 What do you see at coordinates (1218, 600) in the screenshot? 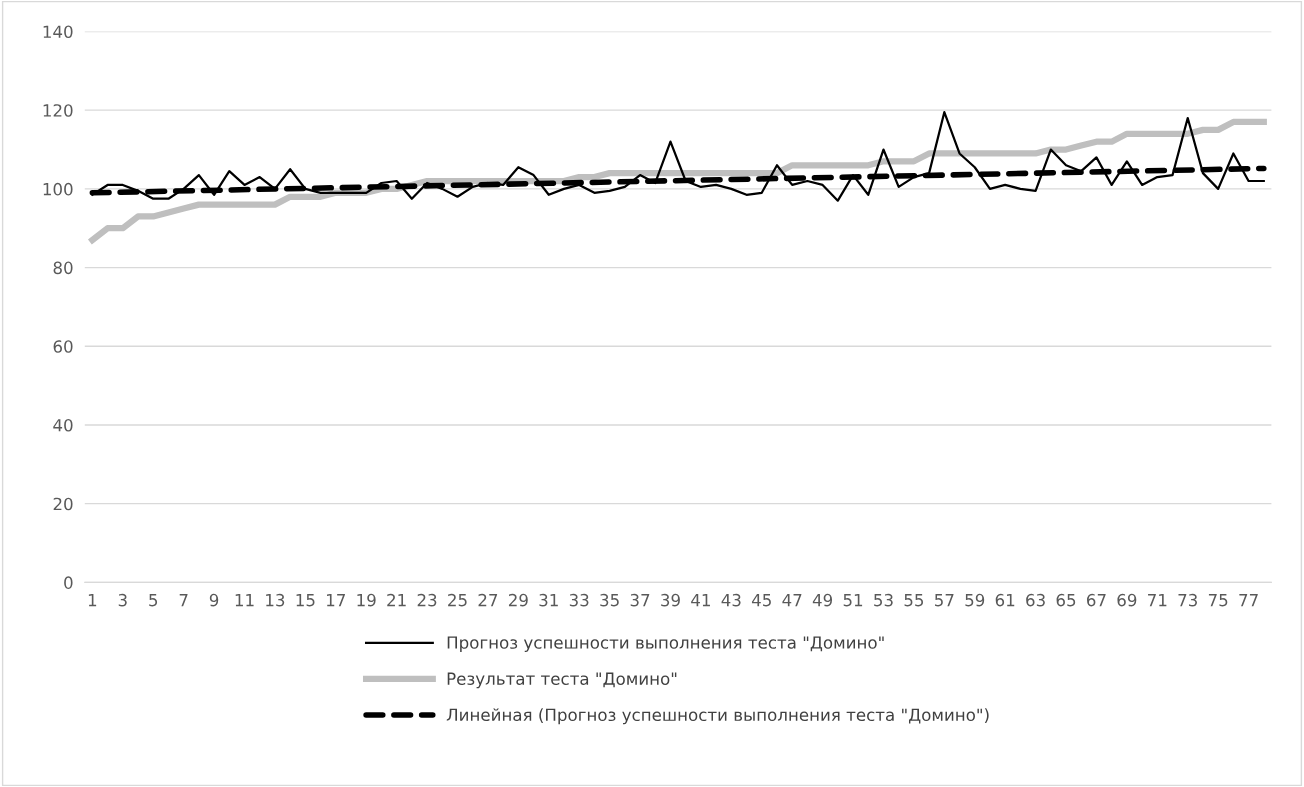
I see `x-tick-label: 75` at bounding box center [1218, 600].